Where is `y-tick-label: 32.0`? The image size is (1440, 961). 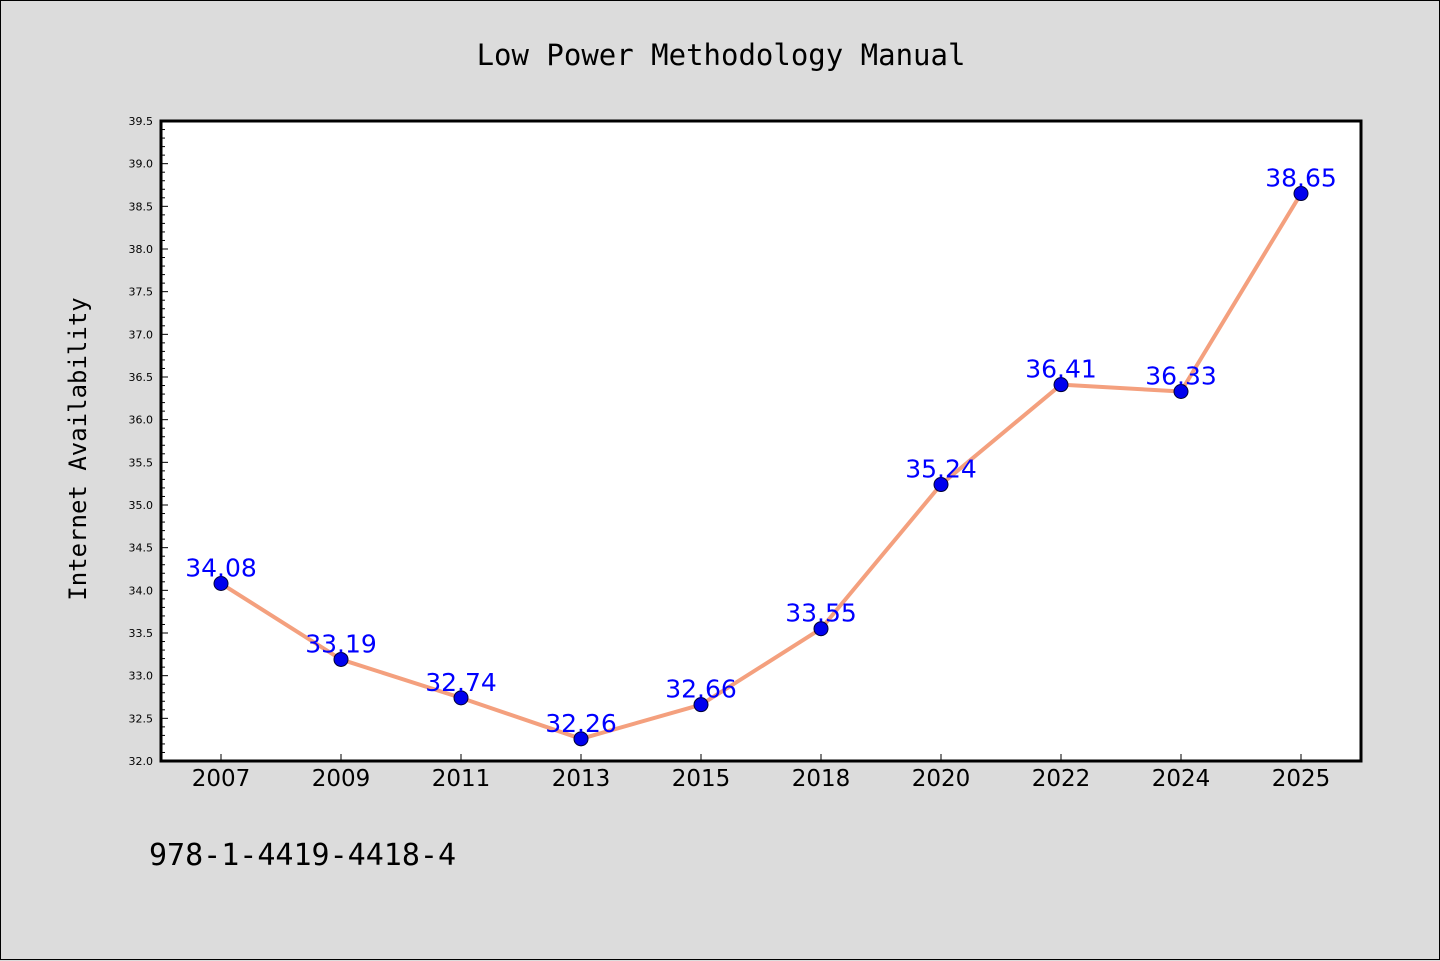 y-tick-label: 32.0 is located at coordinates (141, 761).